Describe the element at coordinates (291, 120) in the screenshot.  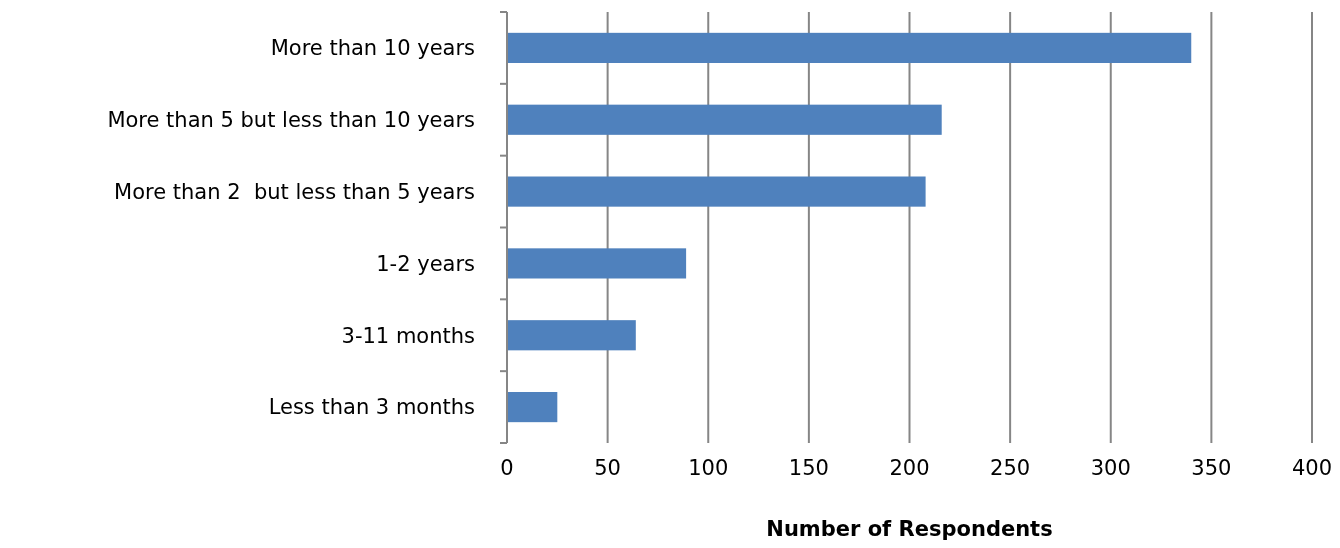
I see `y-tick-label: More than 5 but less than 10 years` at that location.